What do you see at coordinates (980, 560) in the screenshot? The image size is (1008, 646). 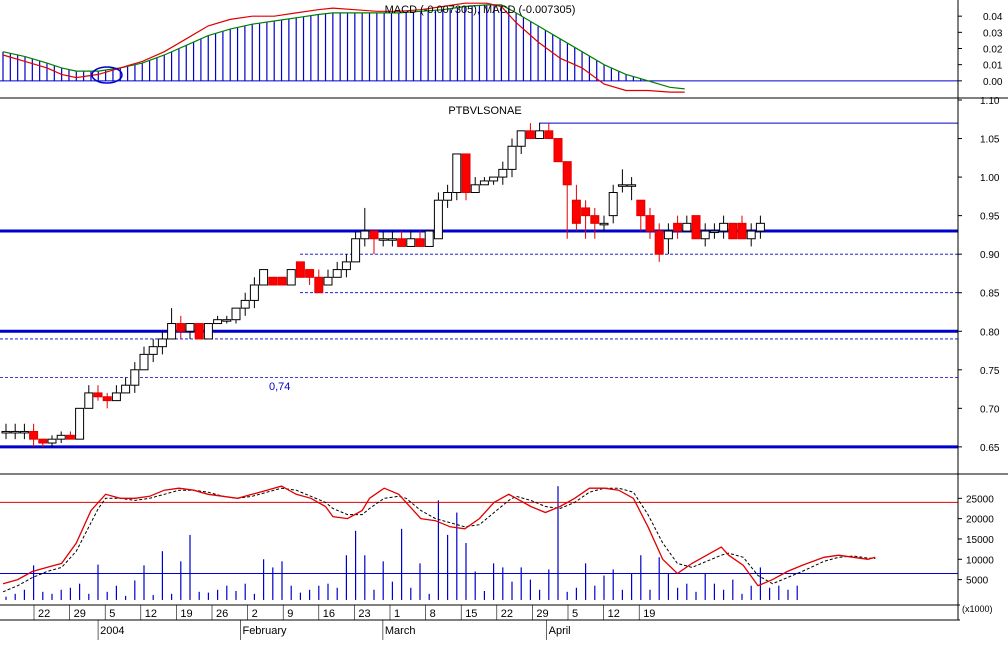 I see `volume-ytick-label: 10000` at bounding box center [980, 560].